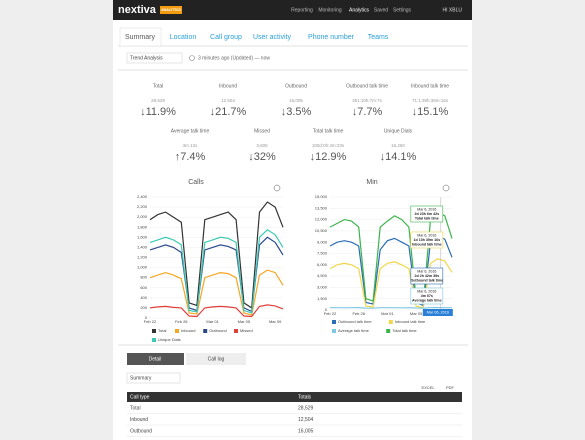  I want to click on tooltip, so click(427, 214).